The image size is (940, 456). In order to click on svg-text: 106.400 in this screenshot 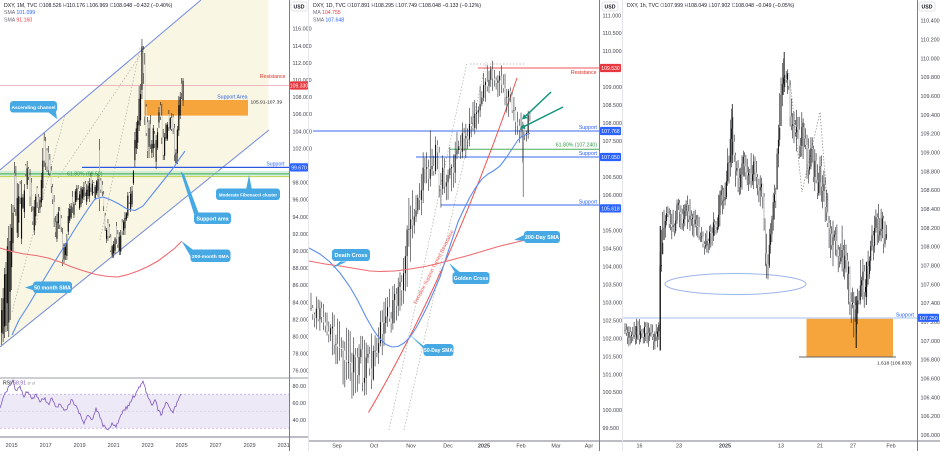, I will do `click(930, 398)`.